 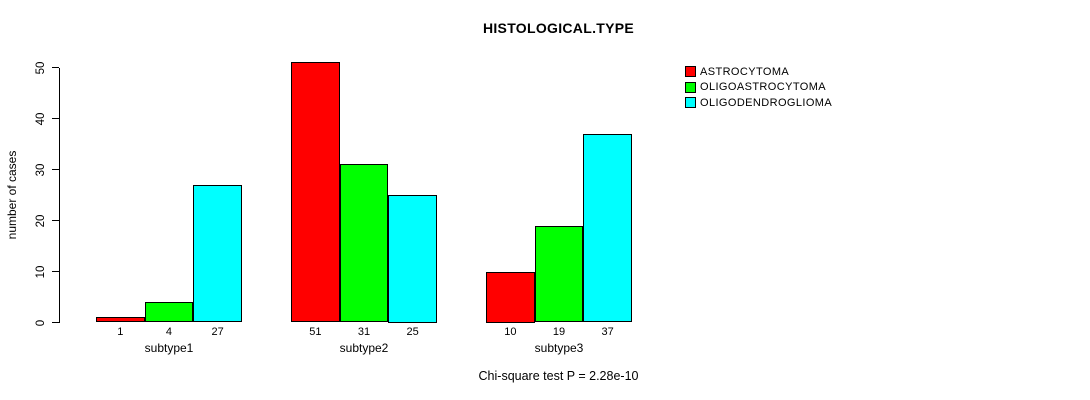 What do you see at coordinates (607, 332) in the screenshot?
I see `bar-value-label: 37` at bounding box center [607, 332].